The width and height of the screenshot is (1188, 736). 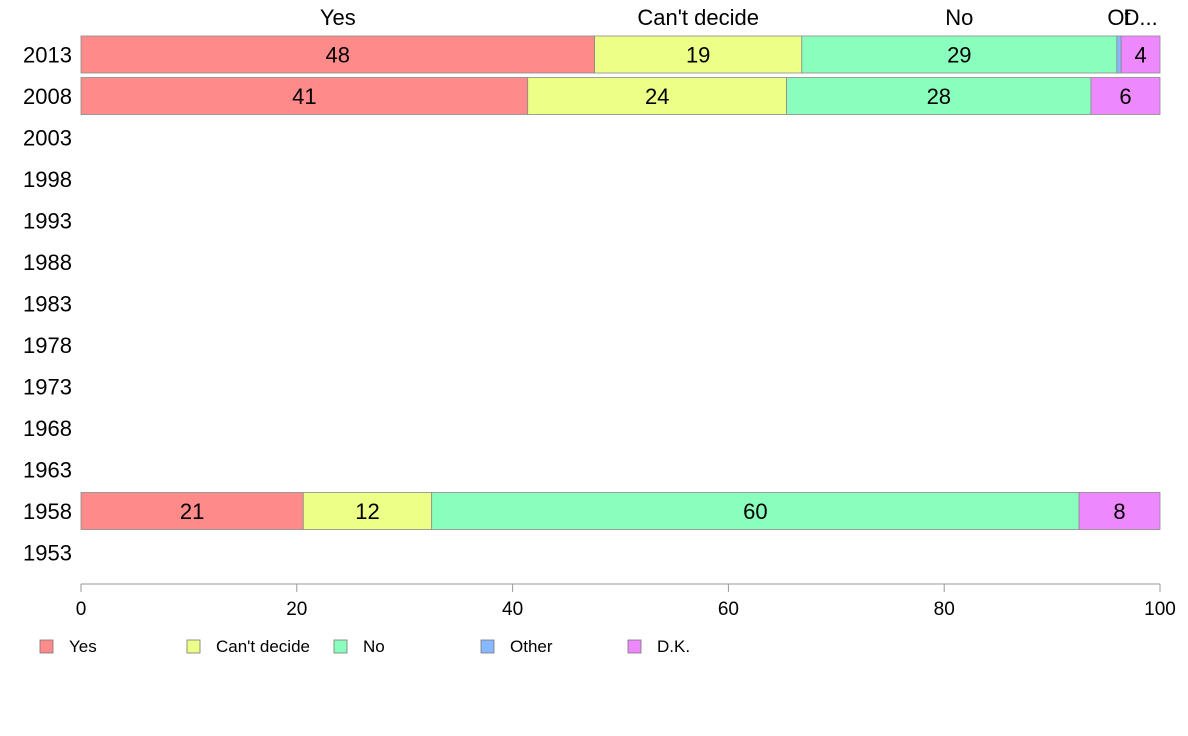 What do you see at coordinates (47, 138) in the screenshot?
I see `year-label-2003: 2003` at bounding box center [47, 138].